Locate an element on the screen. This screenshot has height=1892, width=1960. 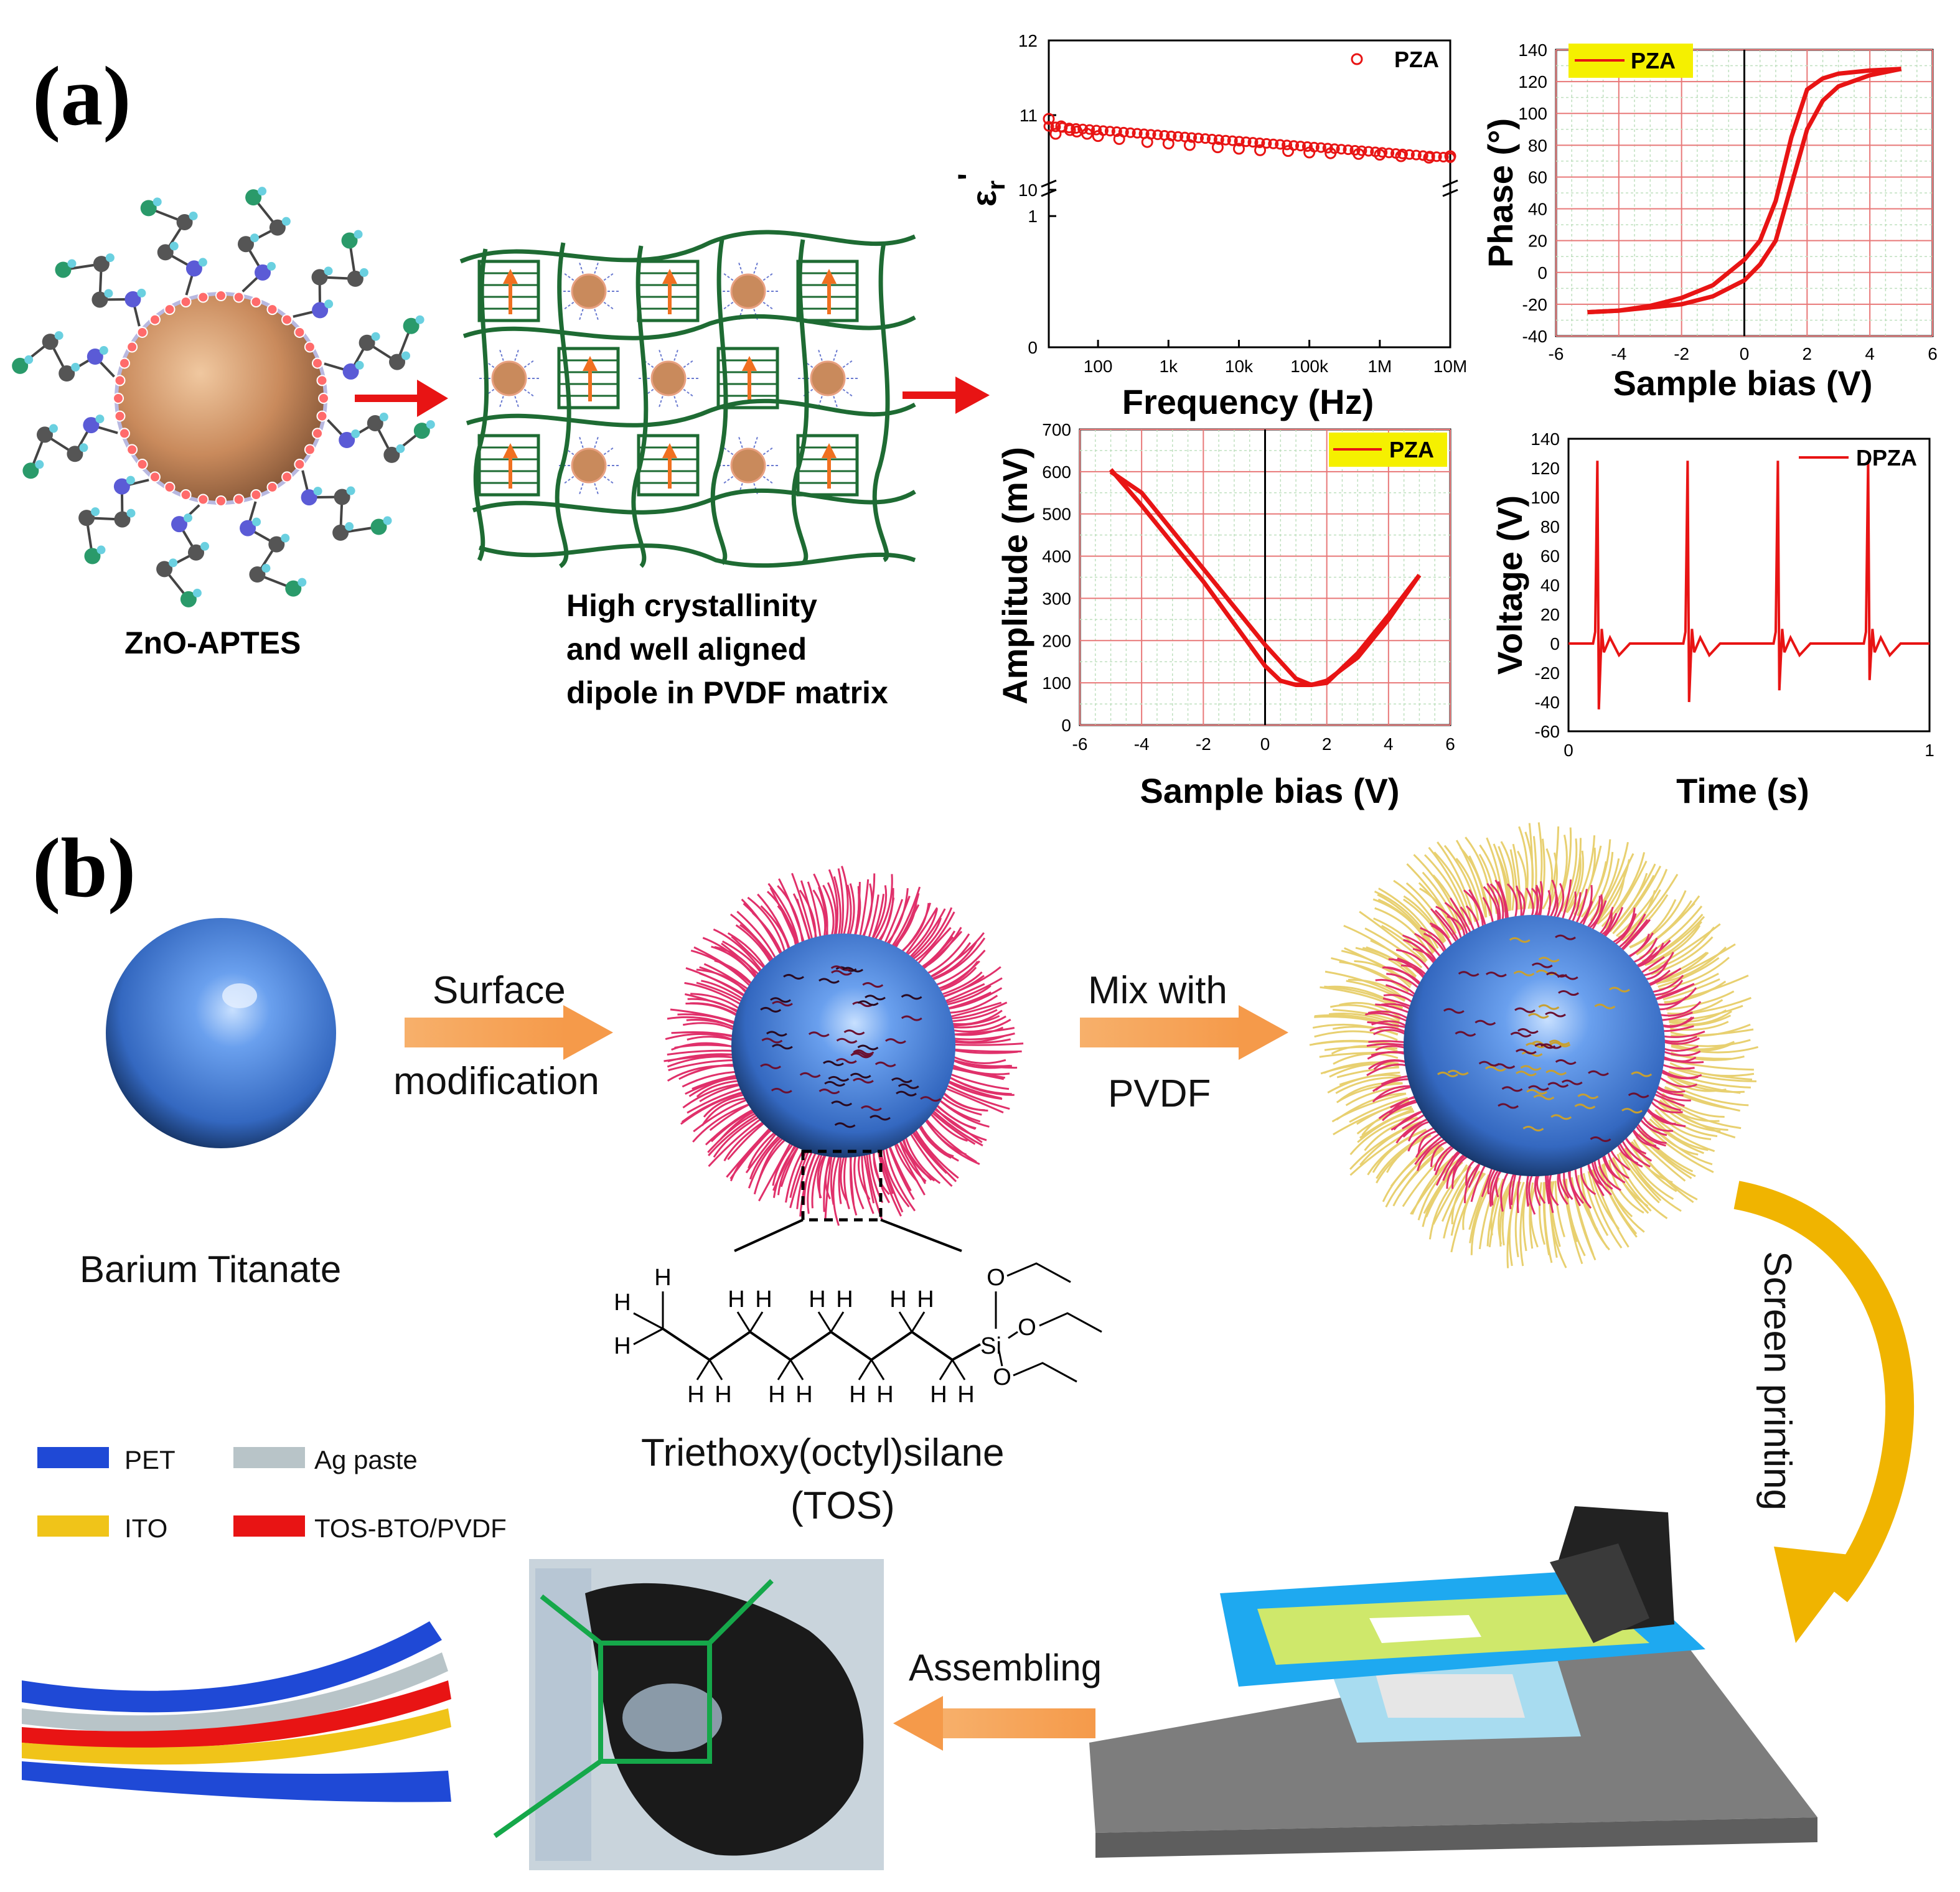
ag-paste-label: Ag paste is located at coordinates (366, 1459).